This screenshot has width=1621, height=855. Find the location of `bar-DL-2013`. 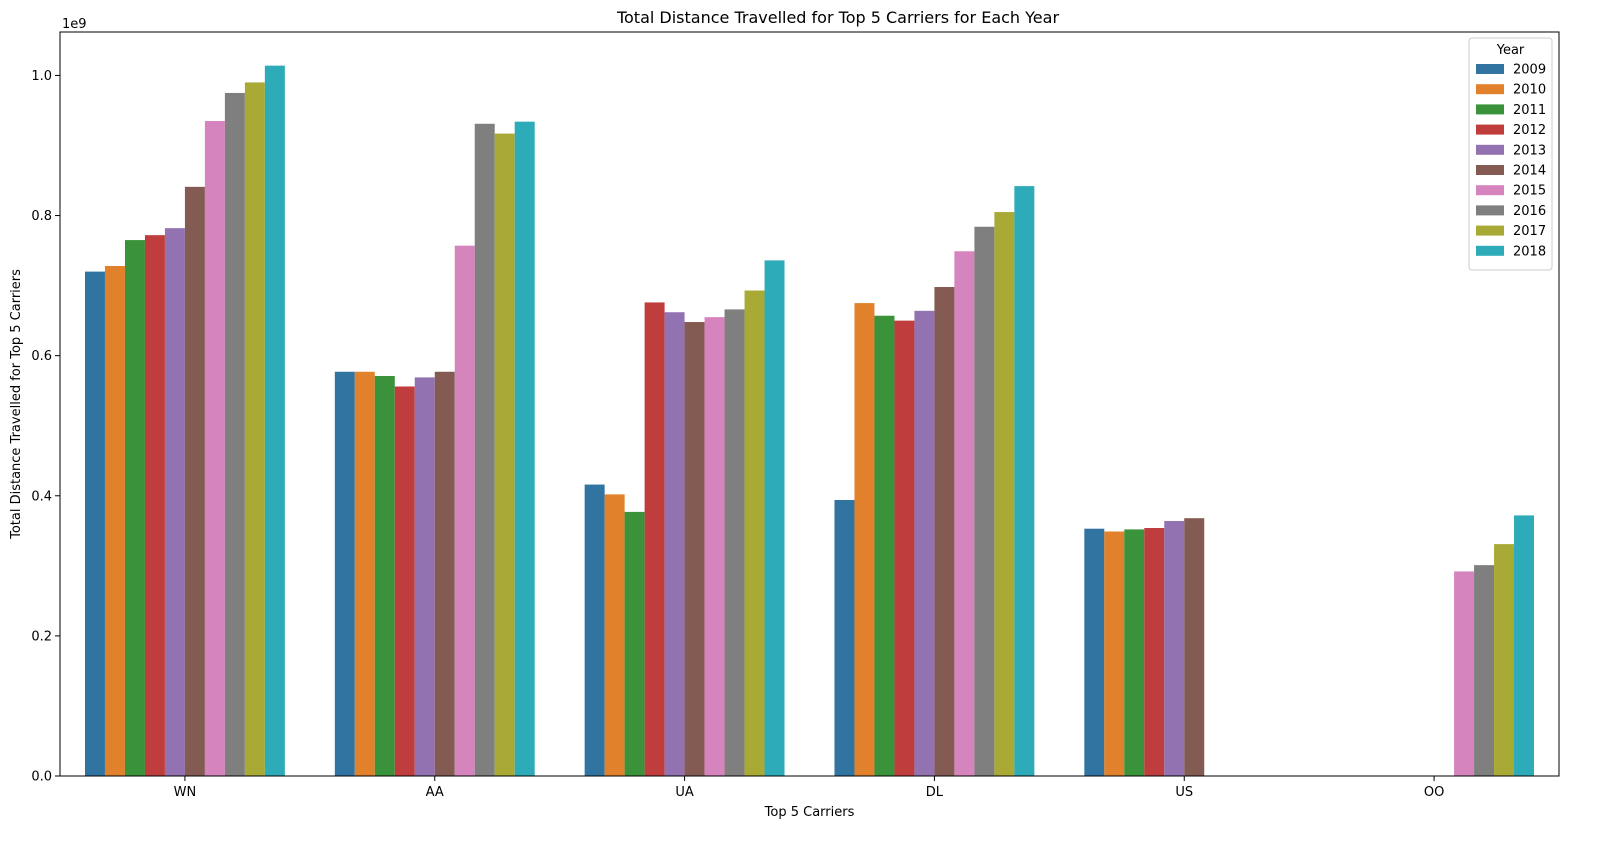

bar-DL-2013 is located at coordinates (924, 543).